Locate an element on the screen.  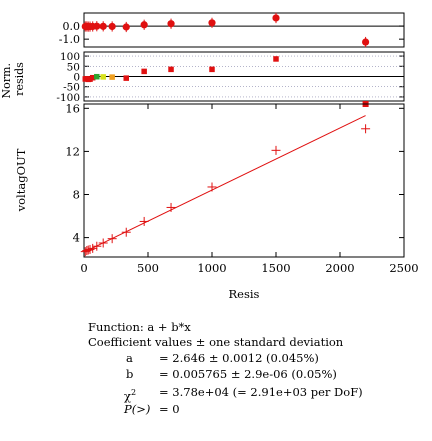
main-ylabel: voltagOUT is located at coordinates (21, 180).